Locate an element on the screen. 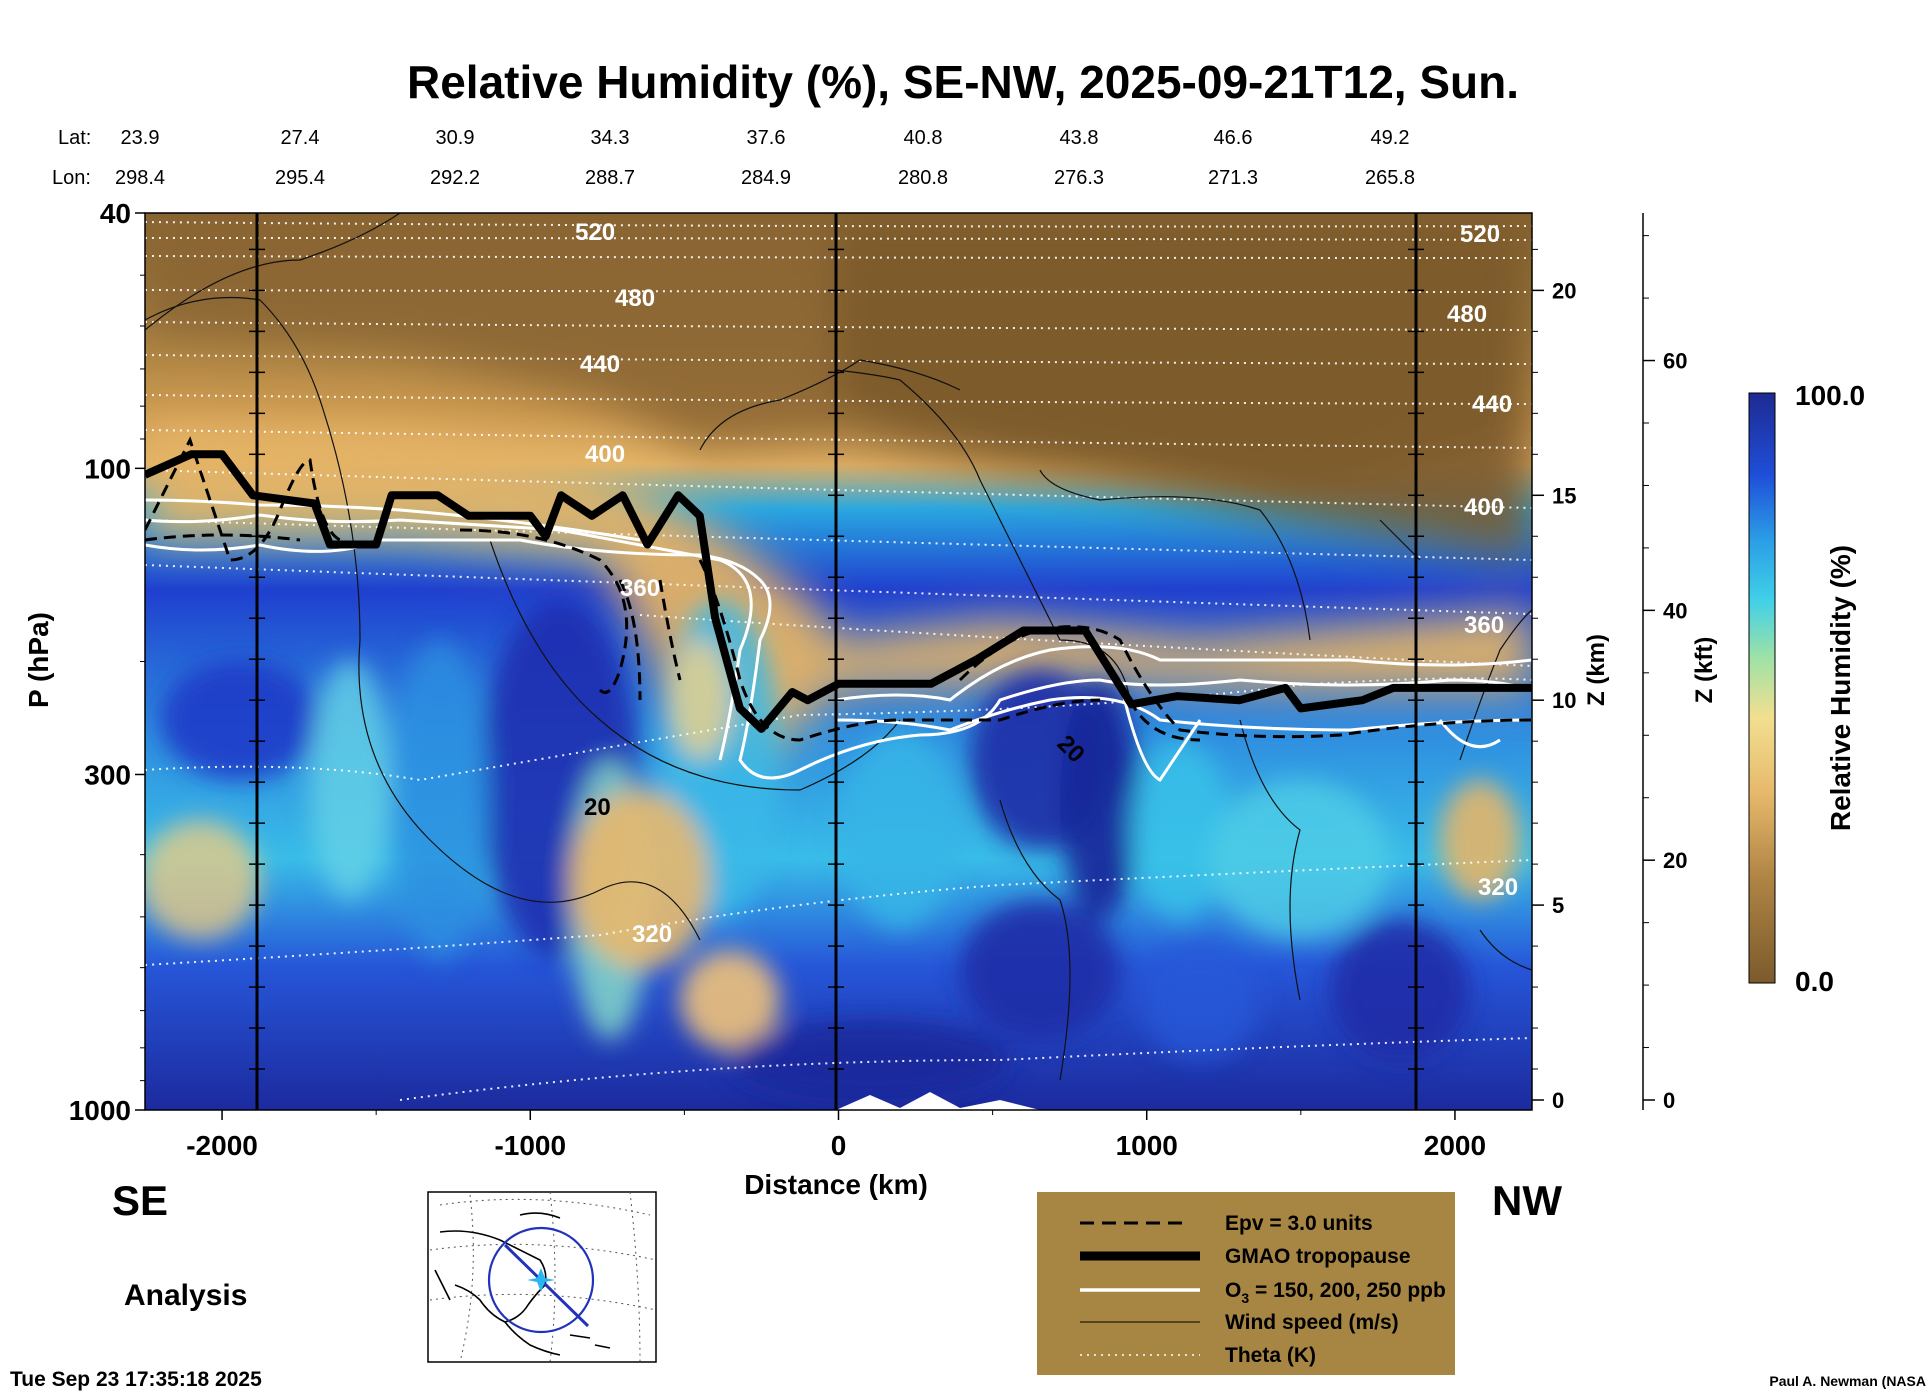 This screenshot has width=1926, height=1394. legend-ozone-label: O3 = 150, 200, 250 ppb is located at coordinates (1335, 1292).